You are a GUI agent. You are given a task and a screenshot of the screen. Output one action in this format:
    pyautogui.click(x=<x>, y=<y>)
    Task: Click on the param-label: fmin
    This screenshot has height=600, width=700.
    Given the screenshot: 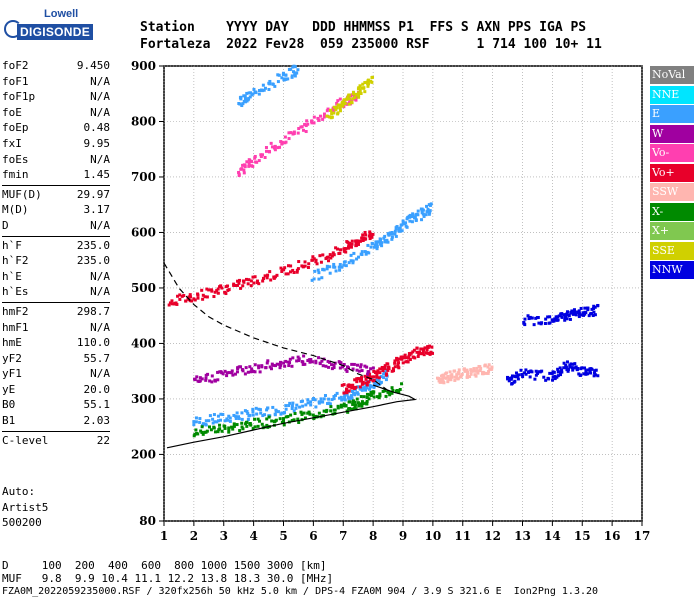 What is the action you would take?
    pyautogui.click(x=15, y=175)
    